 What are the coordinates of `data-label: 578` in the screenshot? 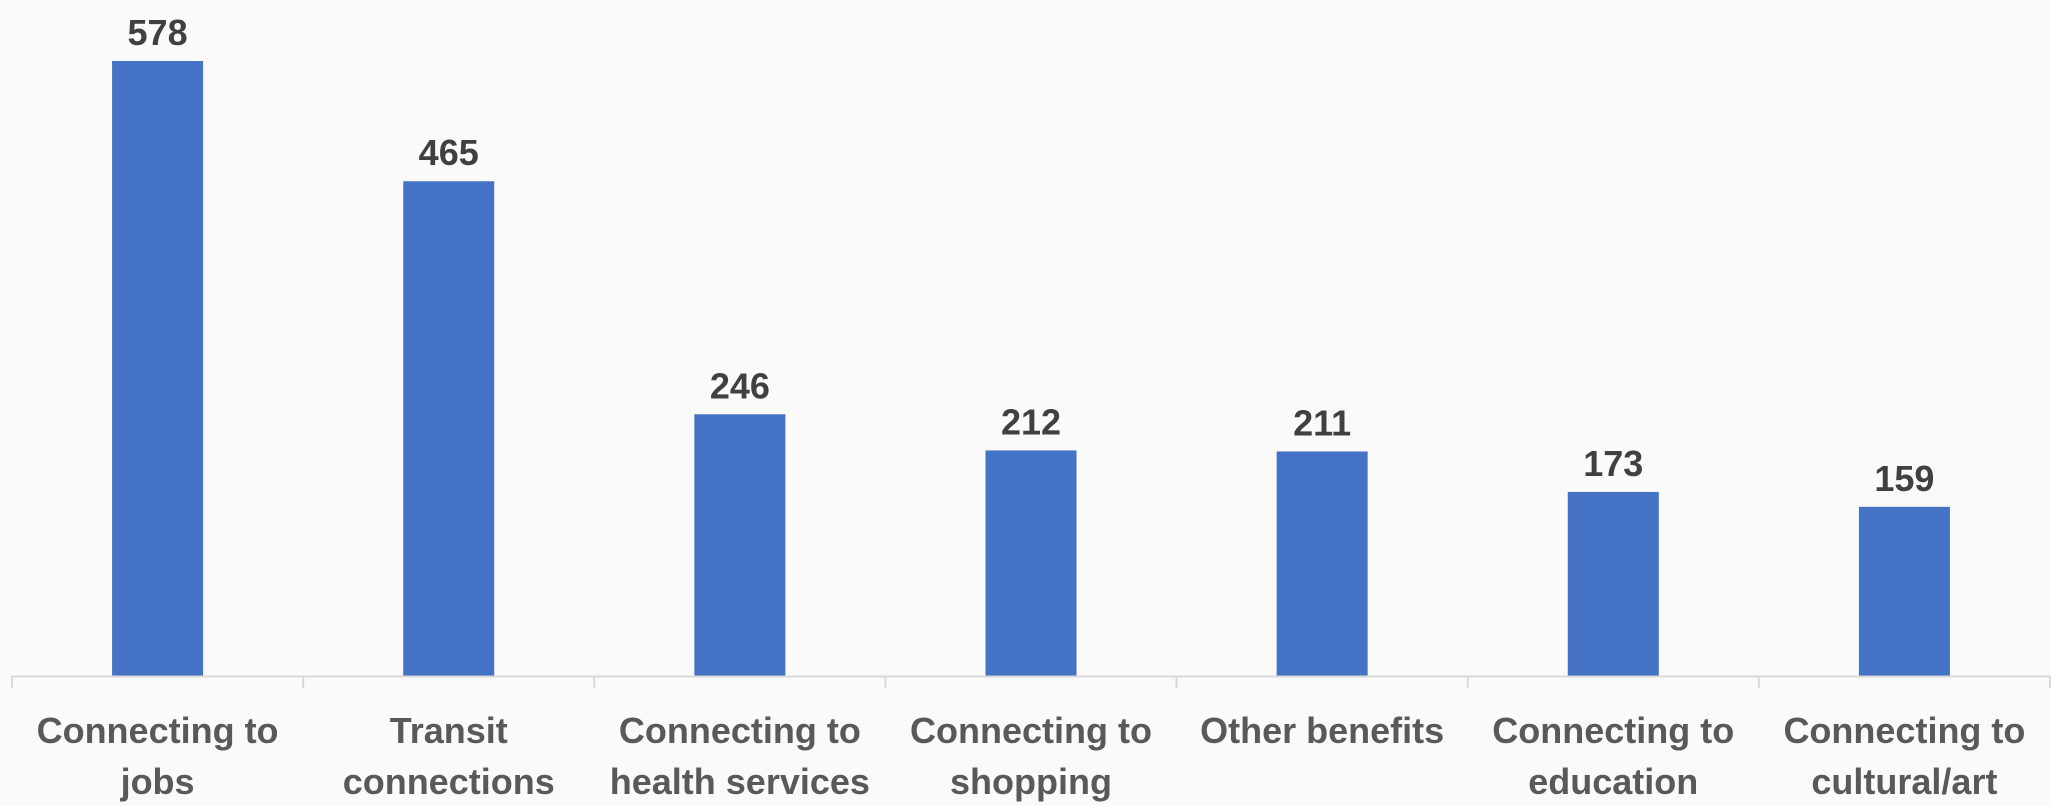 It's located at (158, 32).